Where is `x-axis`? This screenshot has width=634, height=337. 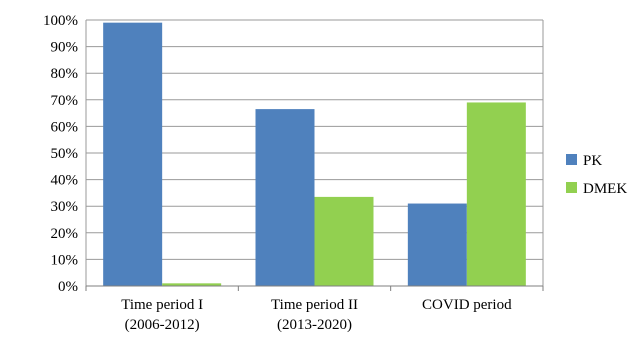
x-axis is located at coordinates (314, 288).